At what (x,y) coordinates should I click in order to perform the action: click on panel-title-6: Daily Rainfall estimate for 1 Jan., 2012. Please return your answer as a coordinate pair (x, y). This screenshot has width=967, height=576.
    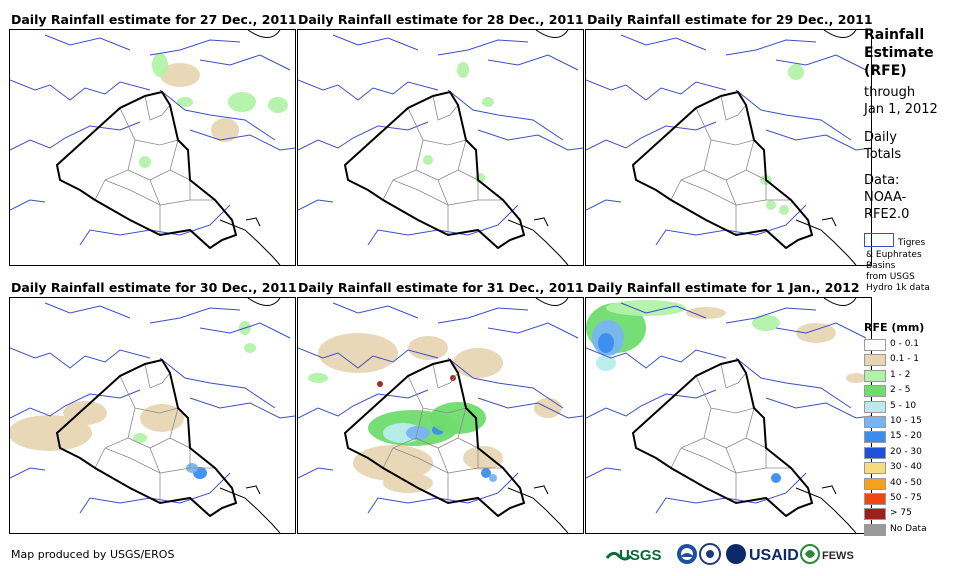
    Looking at the image, I should click on (723, 287).